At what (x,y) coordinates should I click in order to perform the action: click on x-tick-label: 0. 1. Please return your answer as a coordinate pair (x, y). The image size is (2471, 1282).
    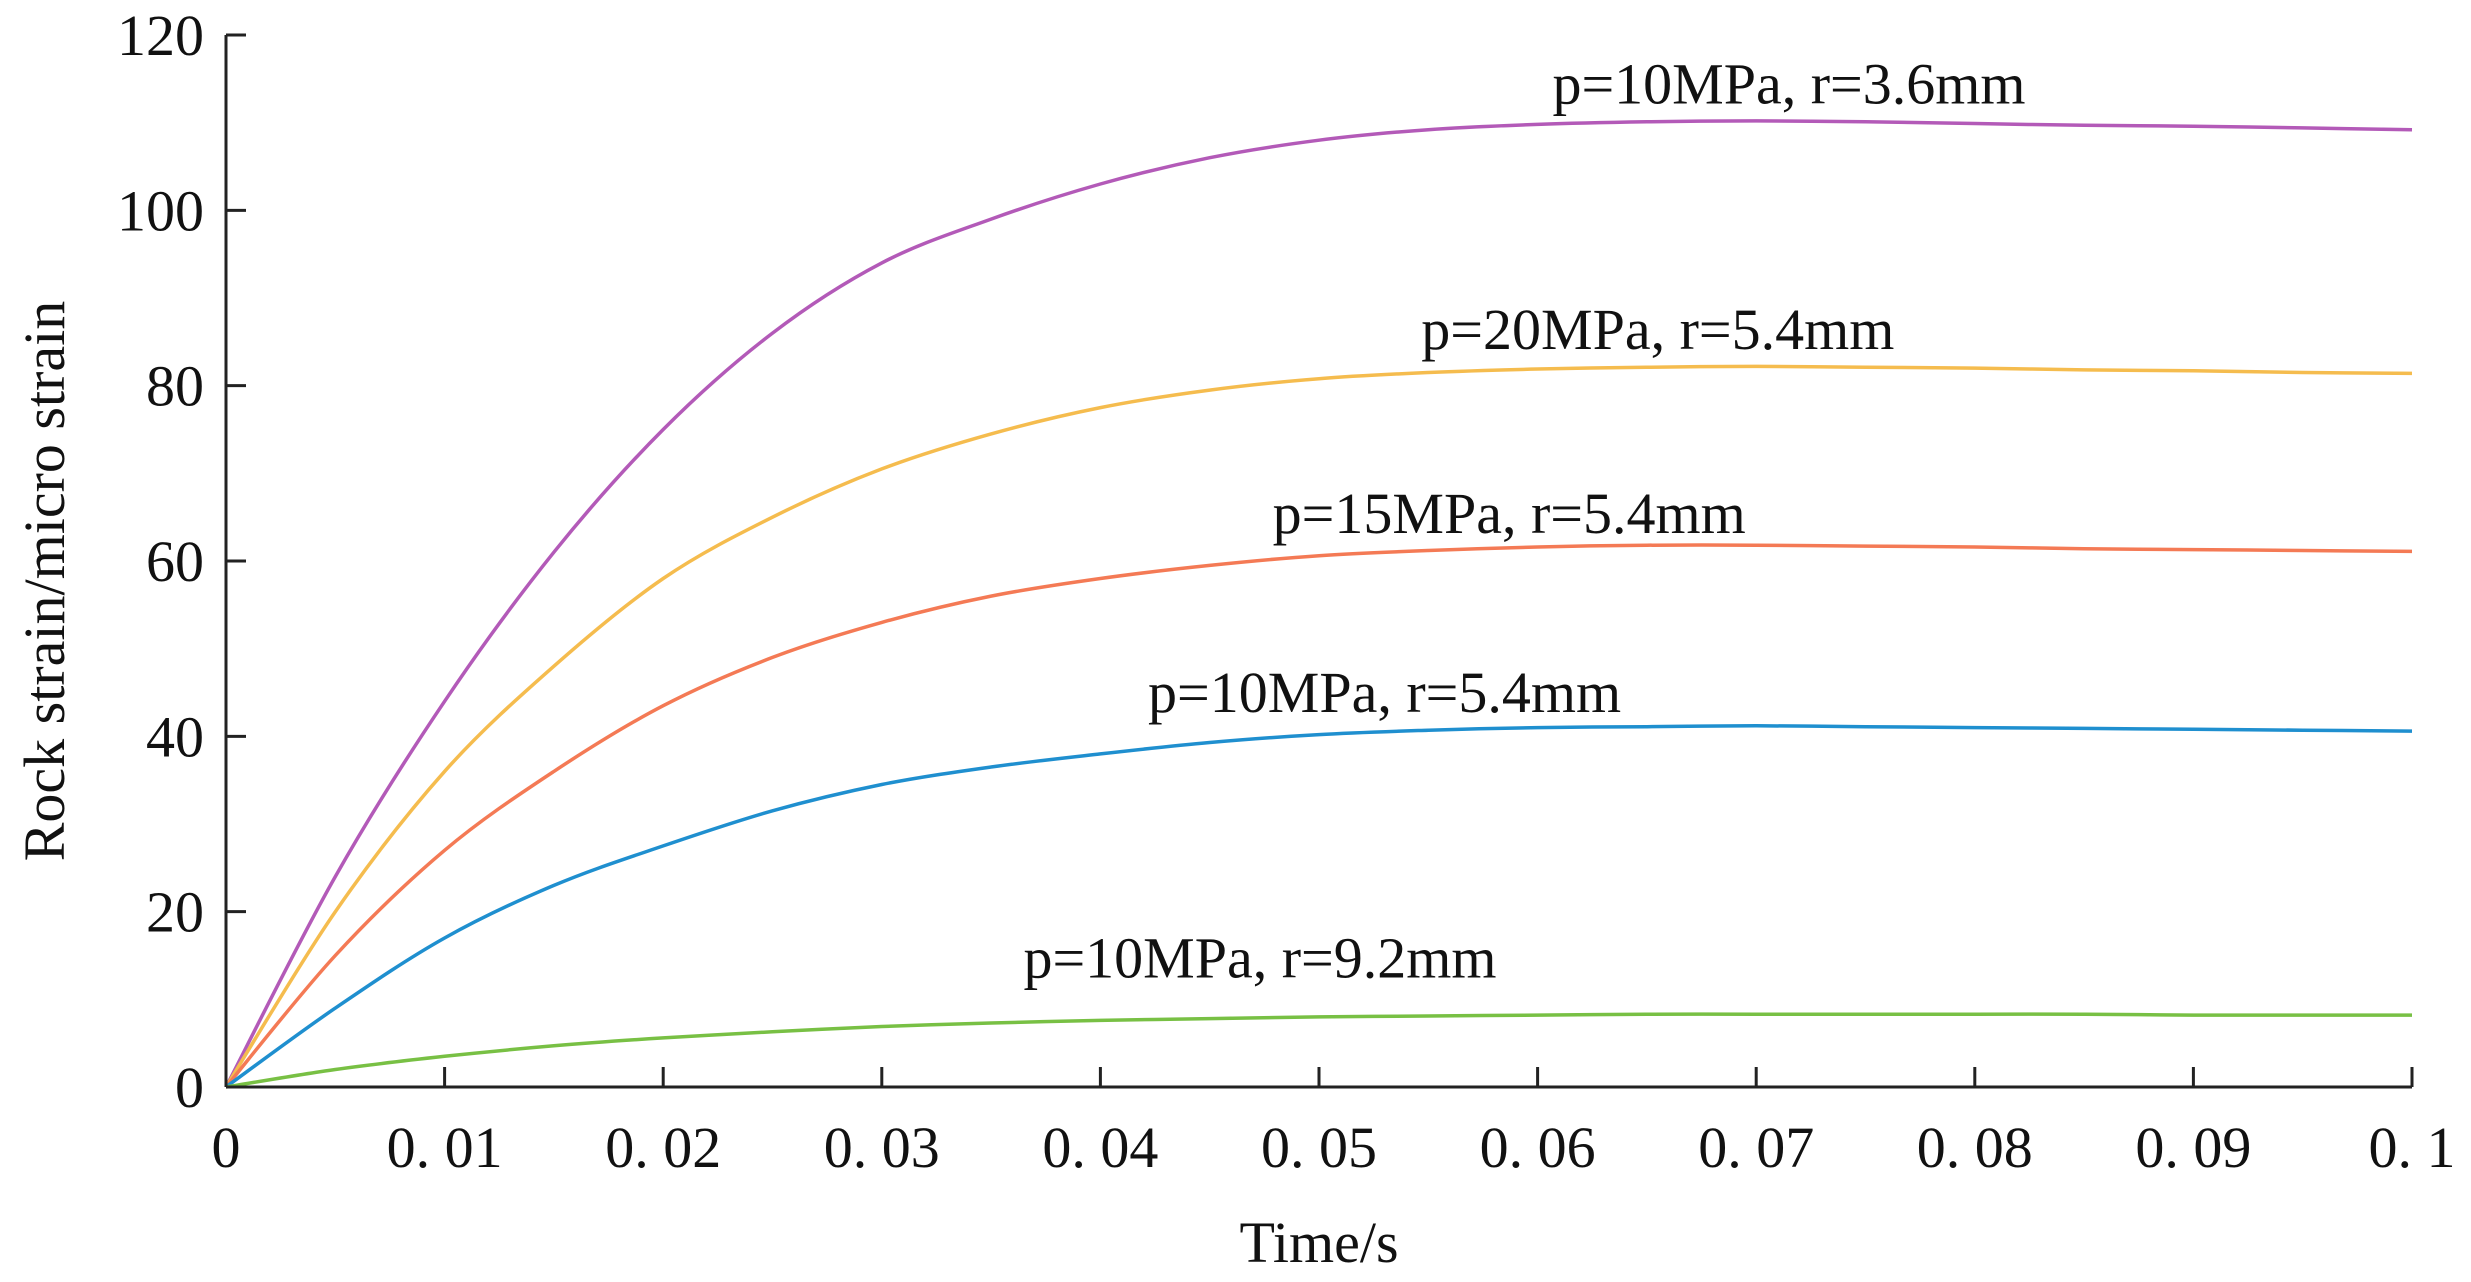
    Looking at the image, I should click on (2412, 1147).